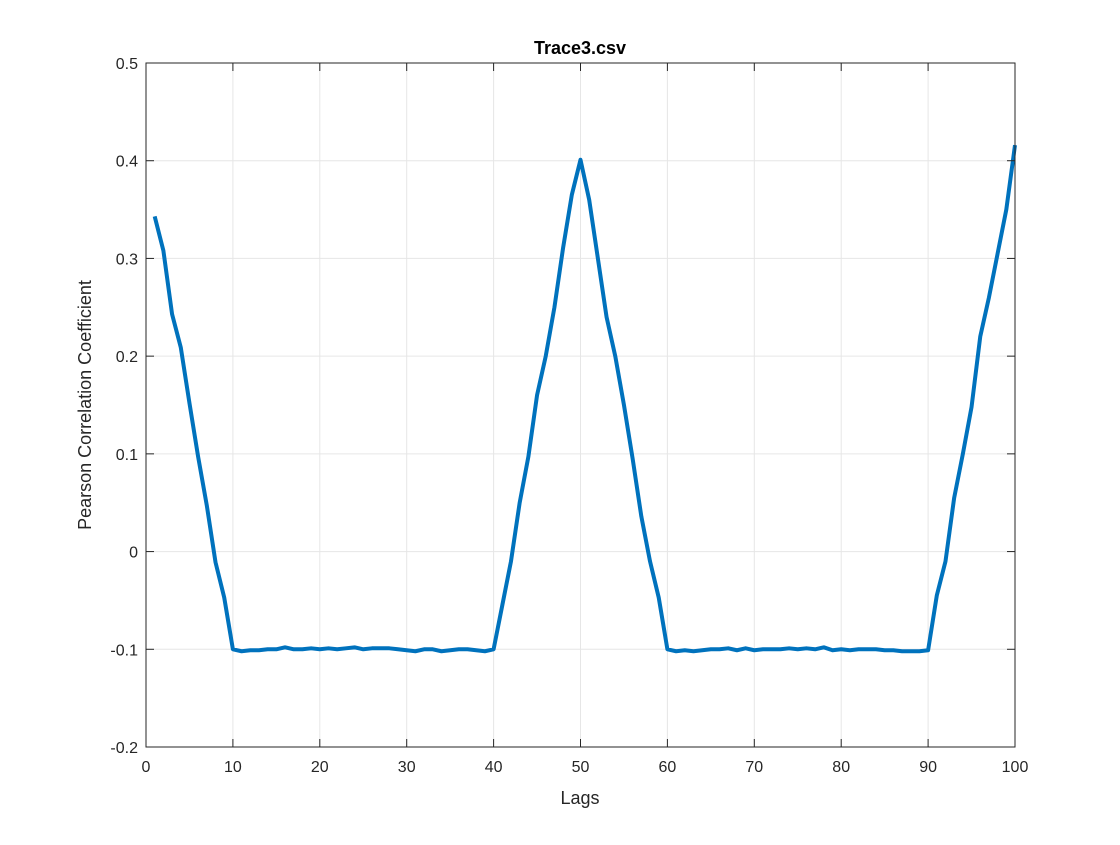 This screenshot has height=845, width=1120. Describe the element at coordinates (320, 767) in the screenshot. I see `x-tick-label: 20` at that location.